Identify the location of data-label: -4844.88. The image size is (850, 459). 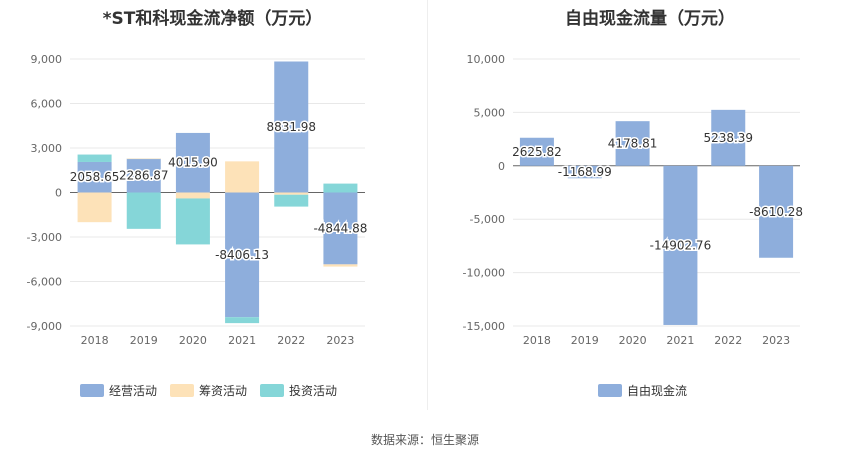
(340, 228).